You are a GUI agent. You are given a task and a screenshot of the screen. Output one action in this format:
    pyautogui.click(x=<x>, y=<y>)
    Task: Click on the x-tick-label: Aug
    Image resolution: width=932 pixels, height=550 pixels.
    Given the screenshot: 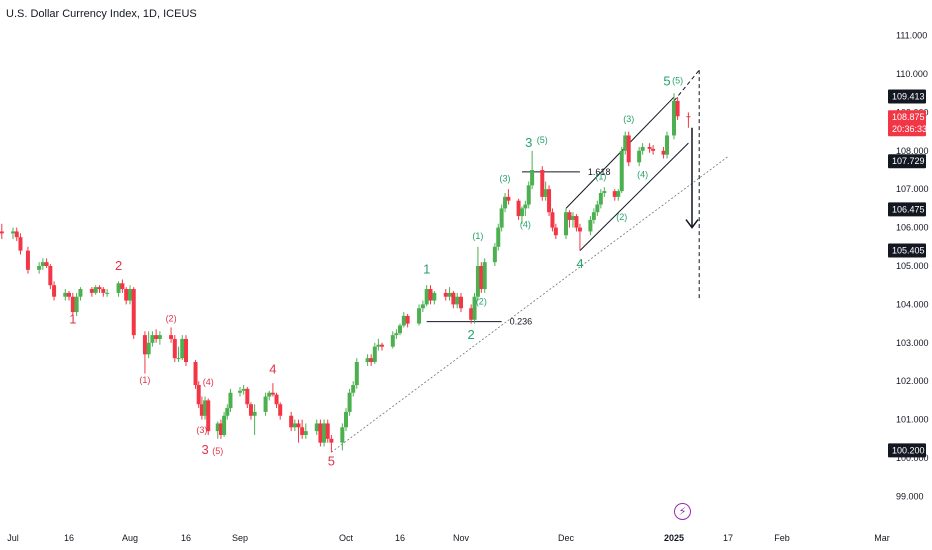 What is the action you would take?
    pyautogui.click(x=130, y=538)
    